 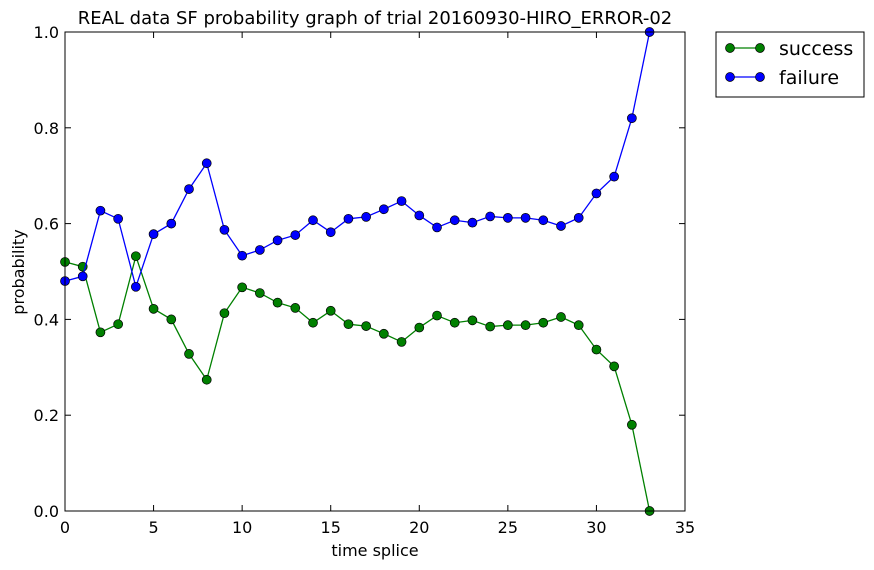 I want to click on y-tick-label: 0.0, so click(x=46, y=511).